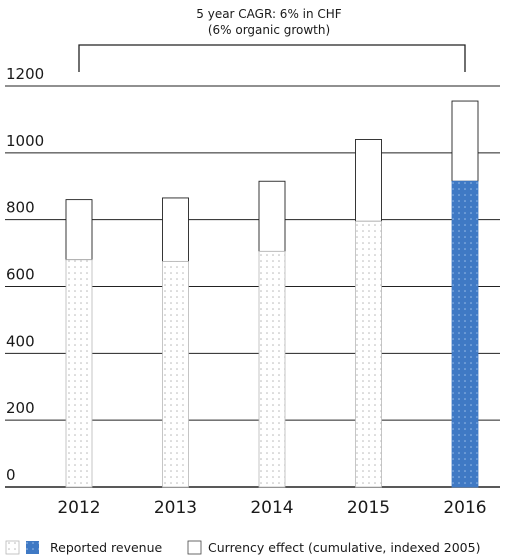 The image size is (508, 558). Describe the element at coordinates (20, 208) in the screenshot. I see `y-tick-label: 800` at that location.